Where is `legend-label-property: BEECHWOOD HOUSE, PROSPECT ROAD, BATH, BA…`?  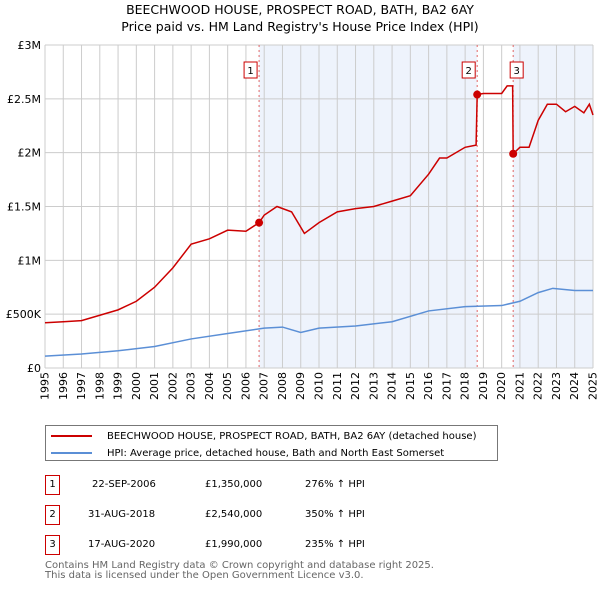
legend-label-property: BEECHWOOD HOUSE, PROSPECT ROAD, BATH, BA… is located at coordinates (292, 436).